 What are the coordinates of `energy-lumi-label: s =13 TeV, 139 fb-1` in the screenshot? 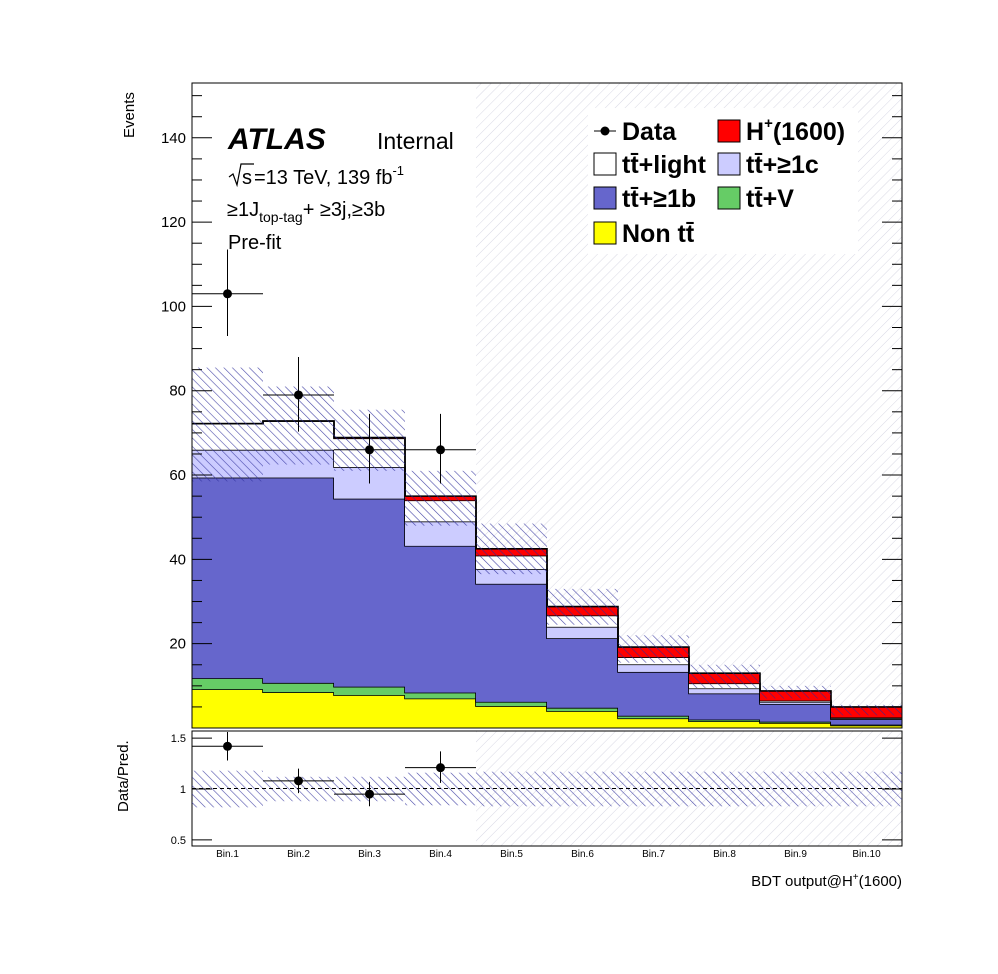 It's located at (316, 176).